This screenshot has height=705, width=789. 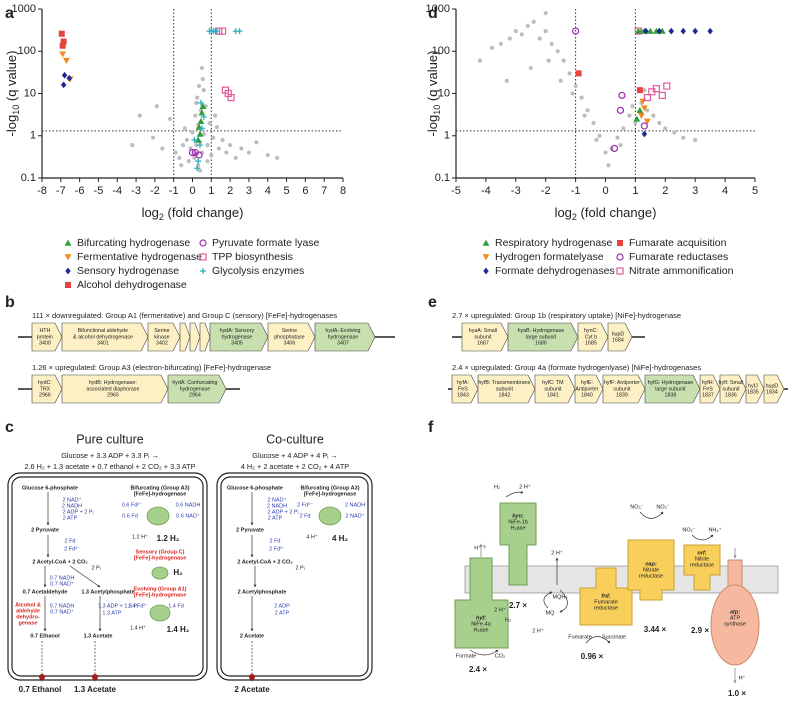 I want to click on pathway-label: [FeFe]-hydrogenase, so click(x=160, y=494).